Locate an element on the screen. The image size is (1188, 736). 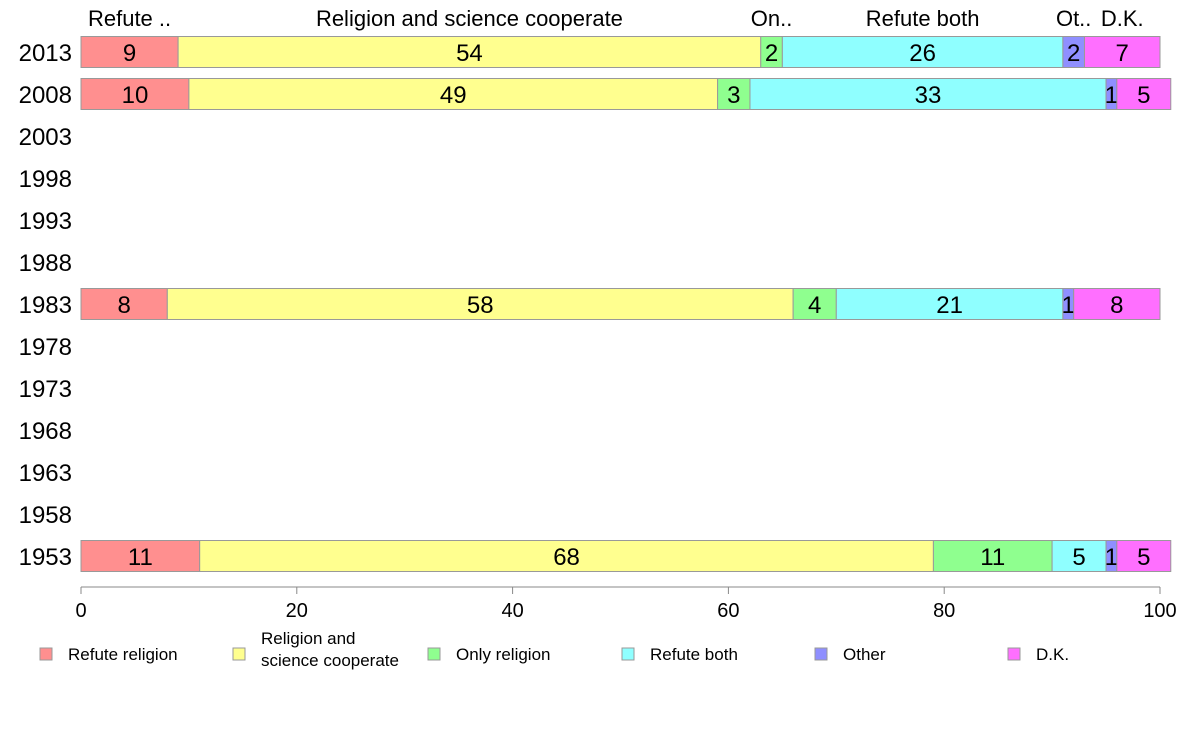
bar-value-label-2013-4: 2 is located at coordinates (1073, 53).